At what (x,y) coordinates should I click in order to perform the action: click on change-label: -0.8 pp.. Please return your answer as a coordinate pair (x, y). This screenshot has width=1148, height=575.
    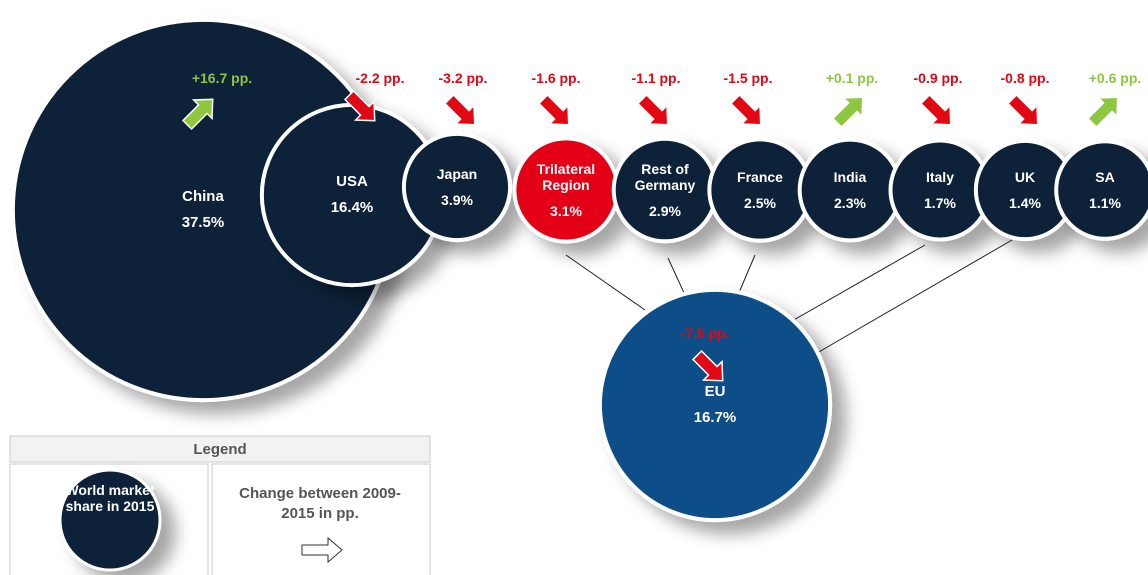
    Looking at the image, I should click on (1025, 78).